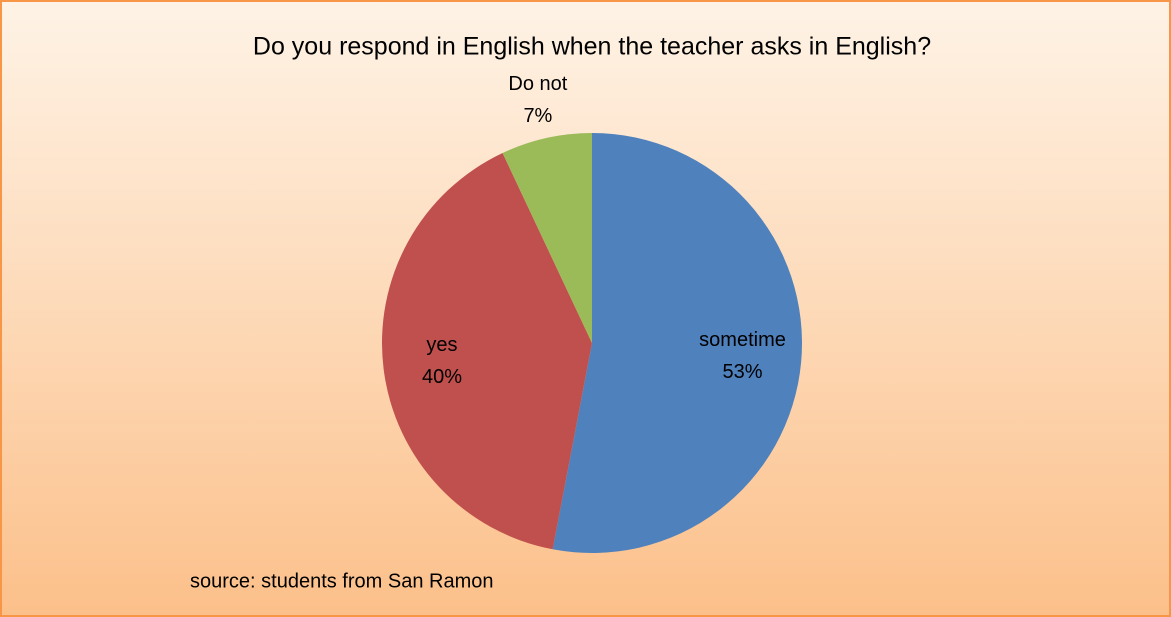 The image size is (1171, 617). I want to click on slice-value-label: 40%, so click(442, 377).